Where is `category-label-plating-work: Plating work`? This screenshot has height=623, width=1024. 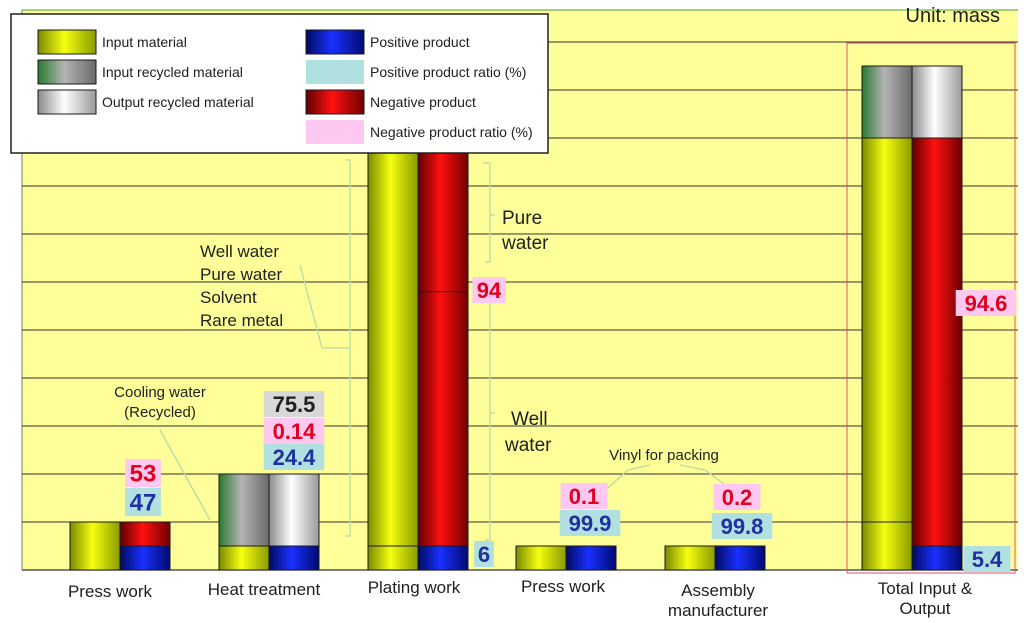
category-label-plating-work: Plating work is located at coordinates (414, 587).